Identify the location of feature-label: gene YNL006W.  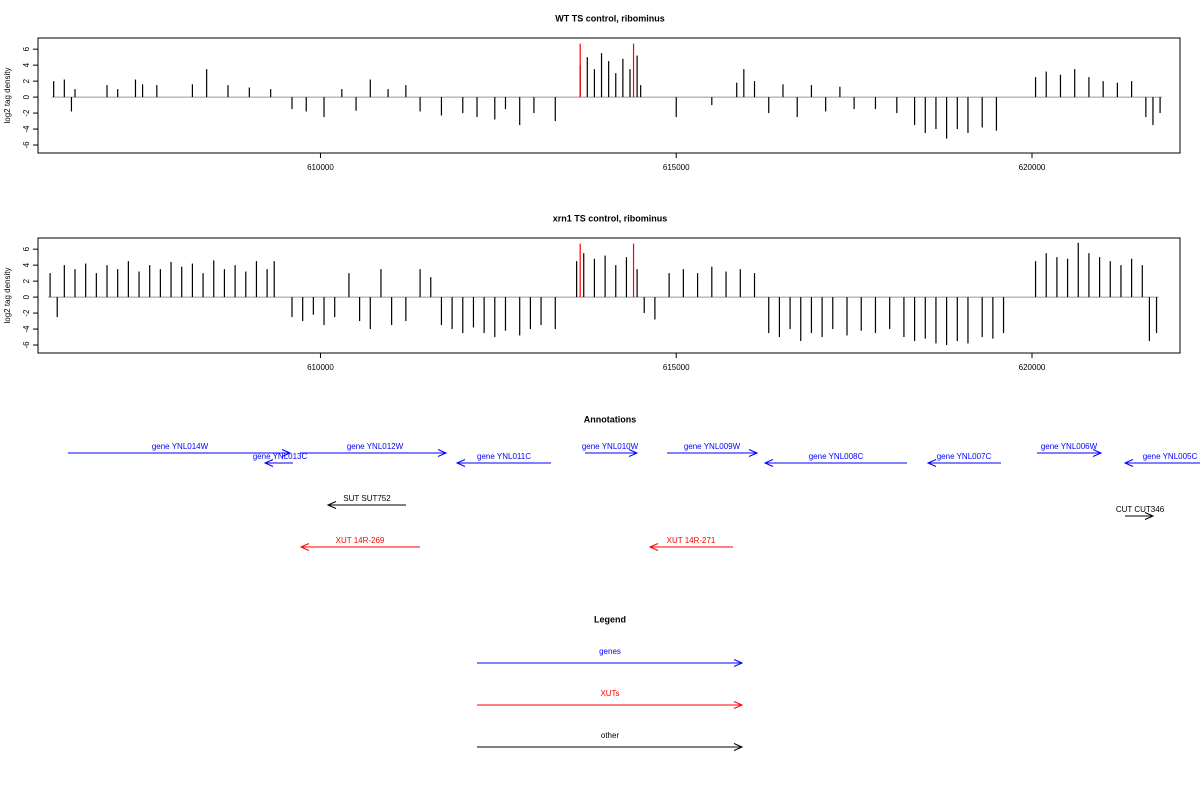
(1069, 446).